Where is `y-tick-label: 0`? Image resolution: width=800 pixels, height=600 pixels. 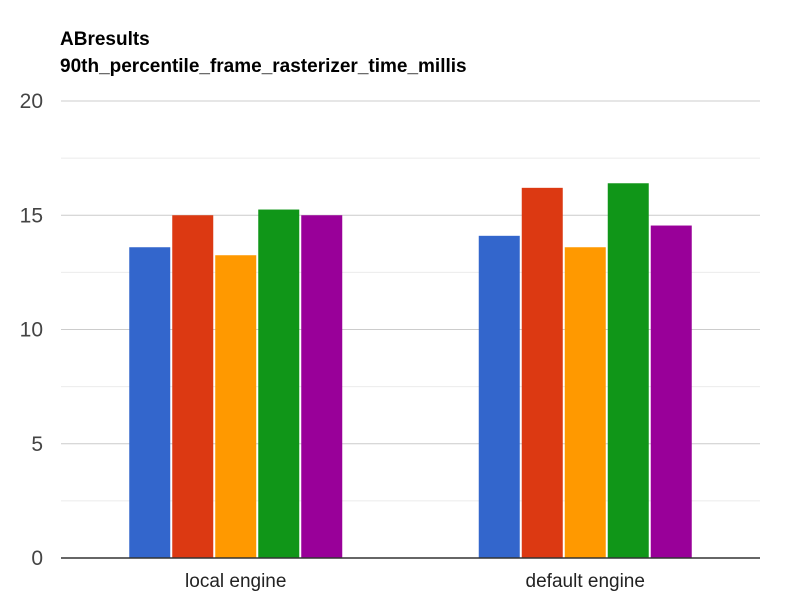 y-tick-label: 0 is located at coordinates (37, 558).